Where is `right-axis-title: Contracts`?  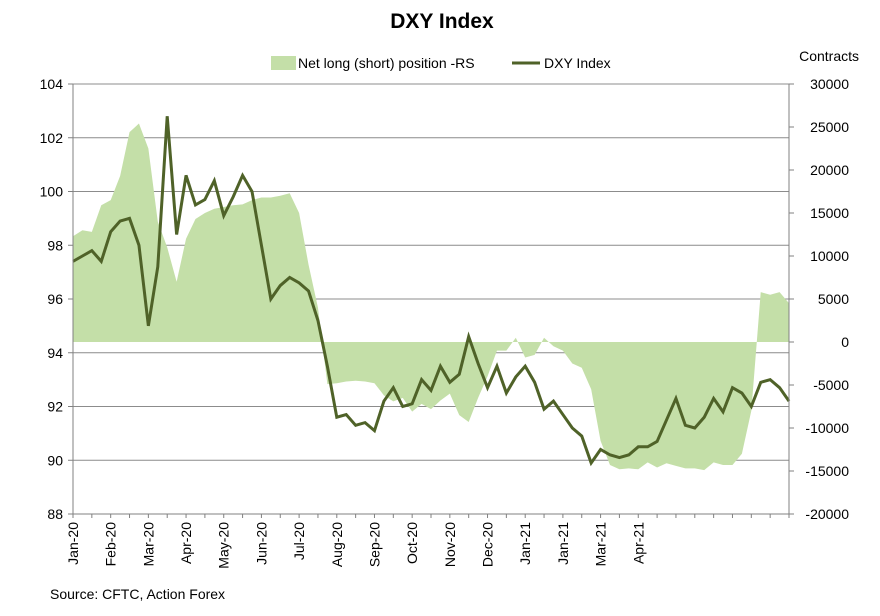 right-axis-title: Contracts is located at coordinates (829, 56).